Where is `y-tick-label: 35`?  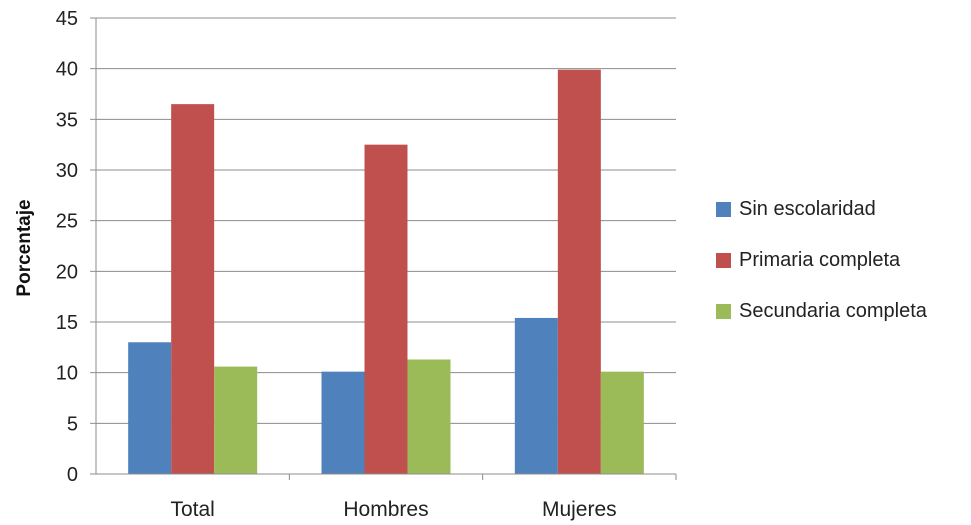
y-tick-label: 35 is located at coordinates (67, 120).